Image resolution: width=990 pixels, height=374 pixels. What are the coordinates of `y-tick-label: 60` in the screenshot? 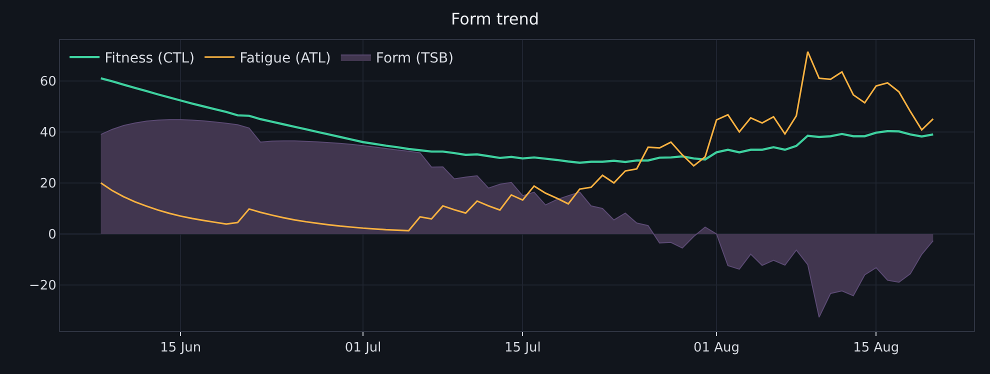 It's located at (48, 82).